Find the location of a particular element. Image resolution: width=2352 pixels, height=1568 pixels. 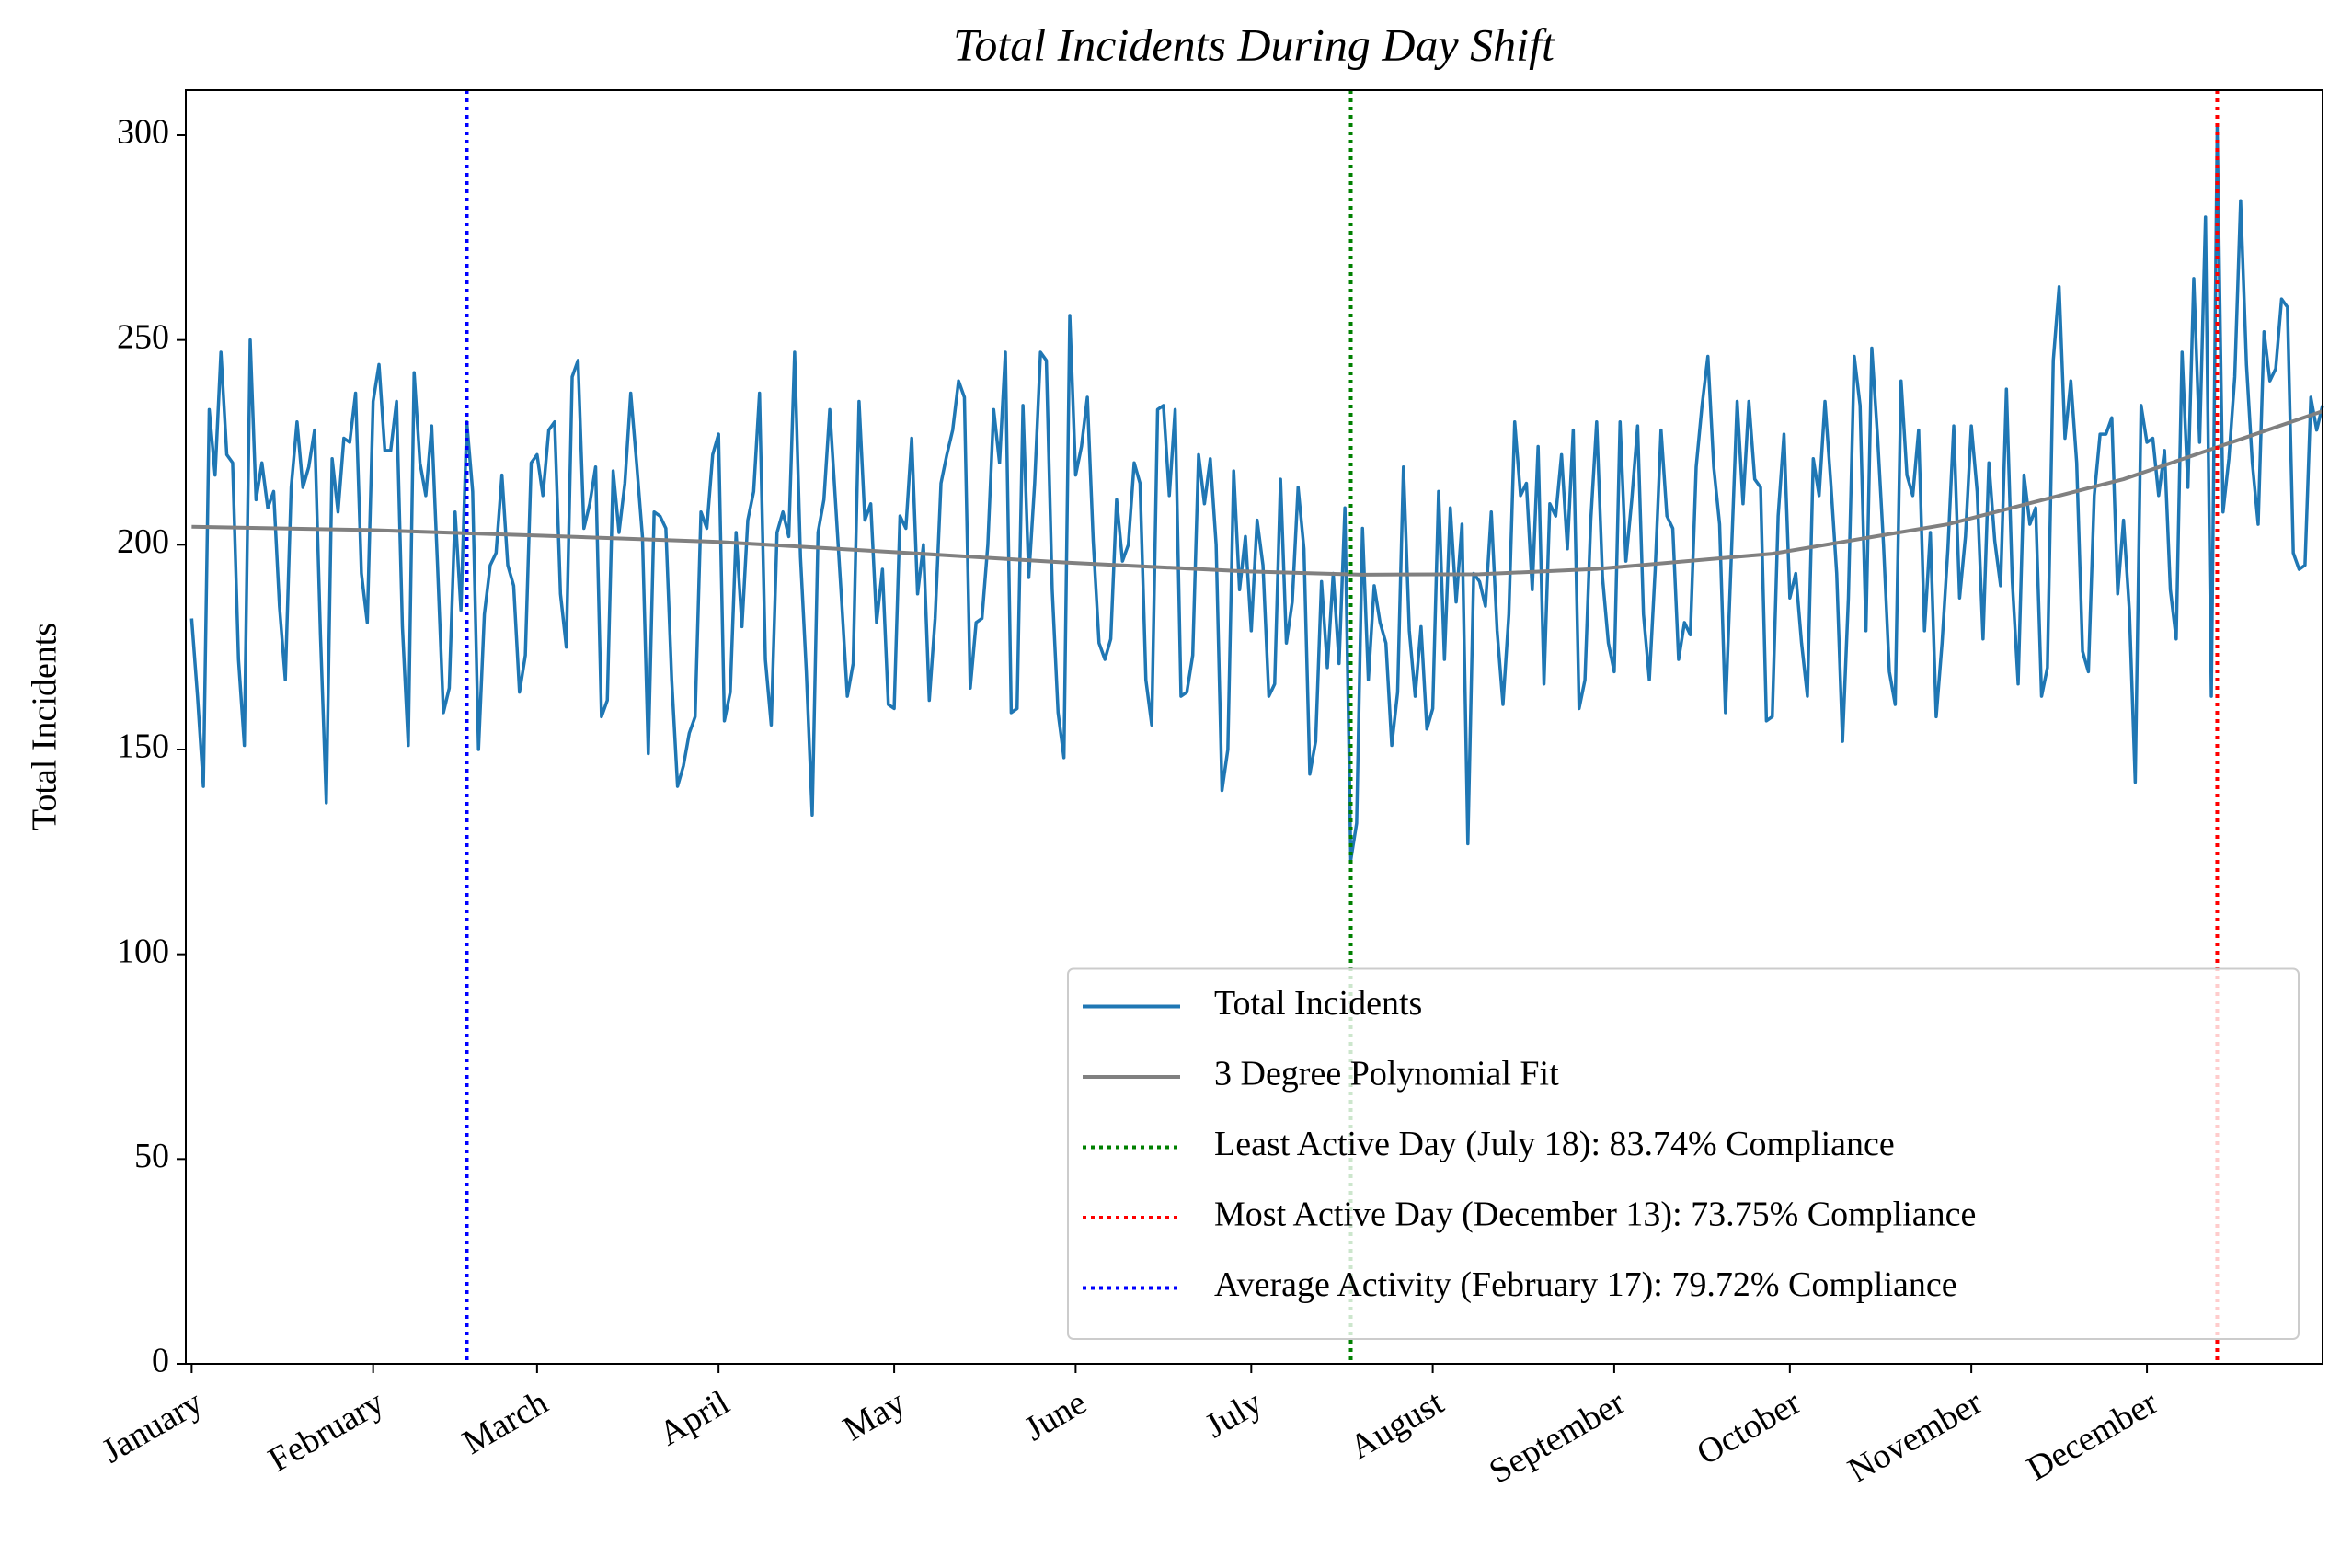

y-tick-label: 50 is located at coordinates (151, 1156).